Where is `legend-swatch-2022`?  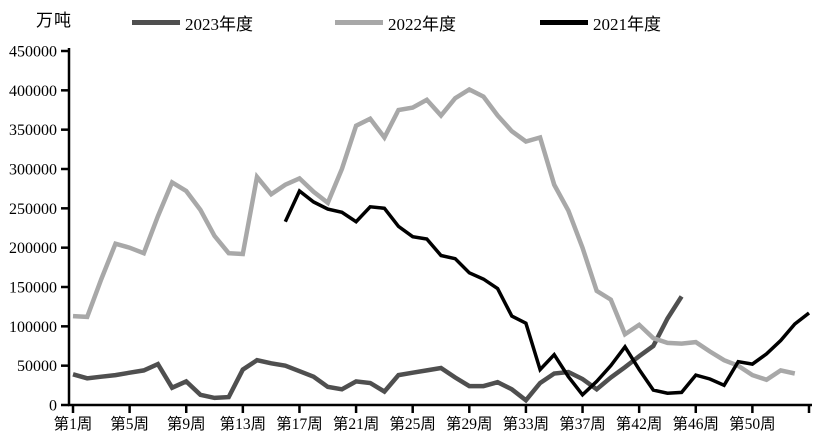 legend-swatch-2022 is located at coordinates (359, 22).